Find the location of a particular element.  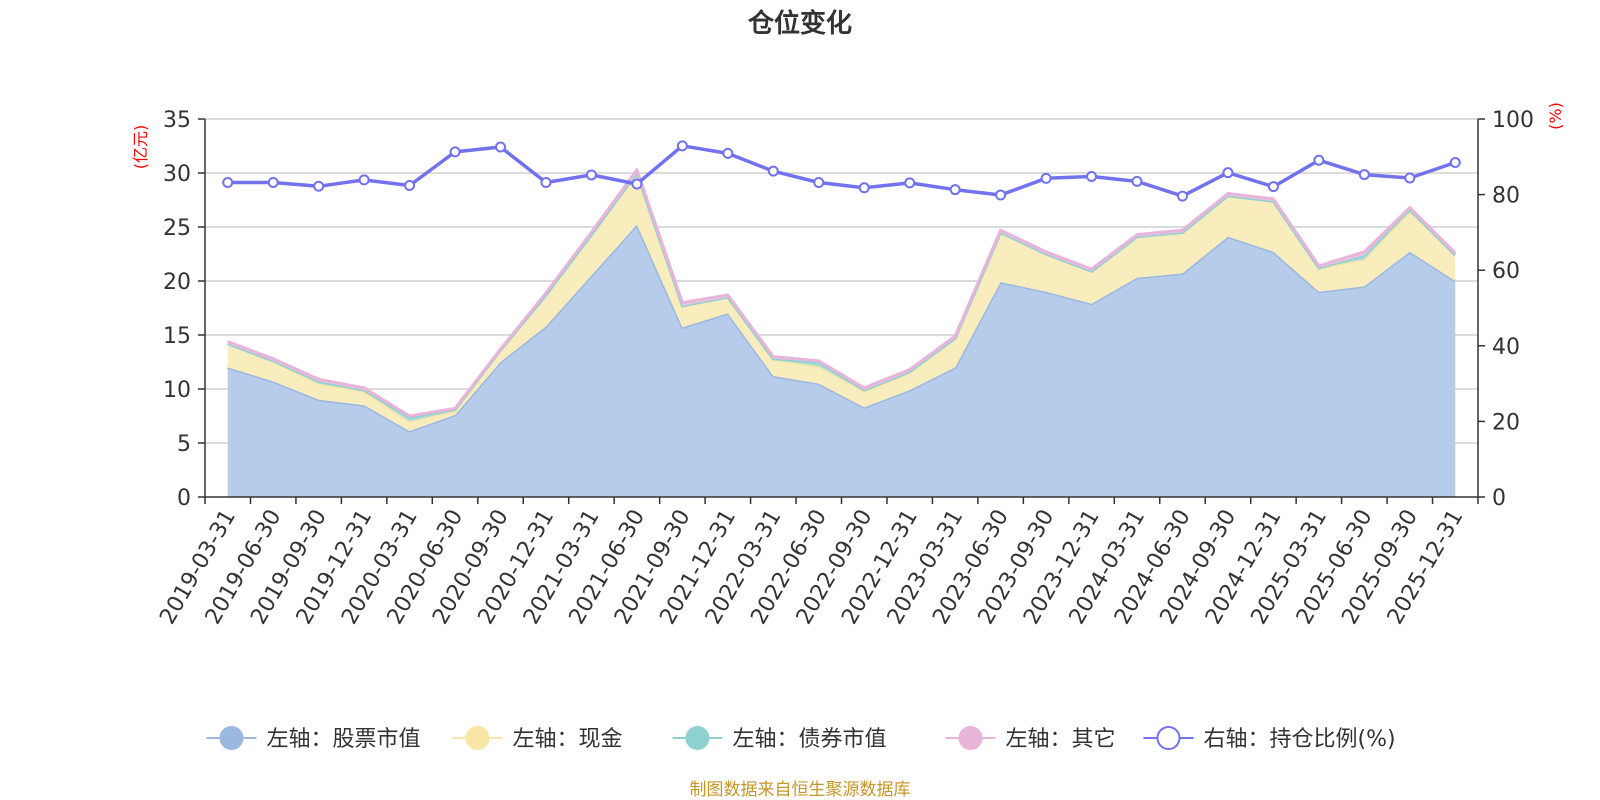

legend-label: 左轴：股票市值 is located at coordinates (344, 739).